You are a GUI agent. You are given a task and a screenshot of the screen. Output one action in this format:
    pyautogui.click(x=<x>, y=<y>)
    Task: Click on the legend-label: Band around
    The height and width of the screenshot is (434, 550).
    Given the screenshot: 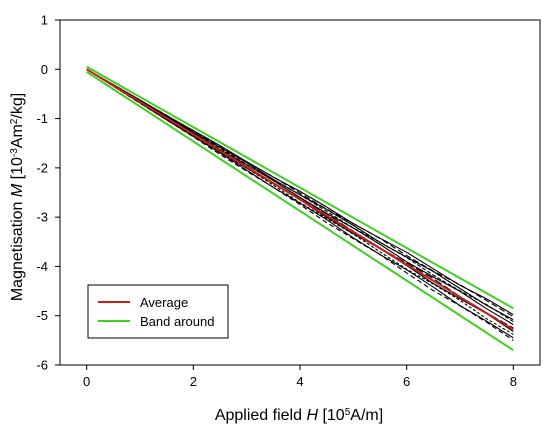 What is the action you would take?
    pyautogui.click(x=177, y=321)
    